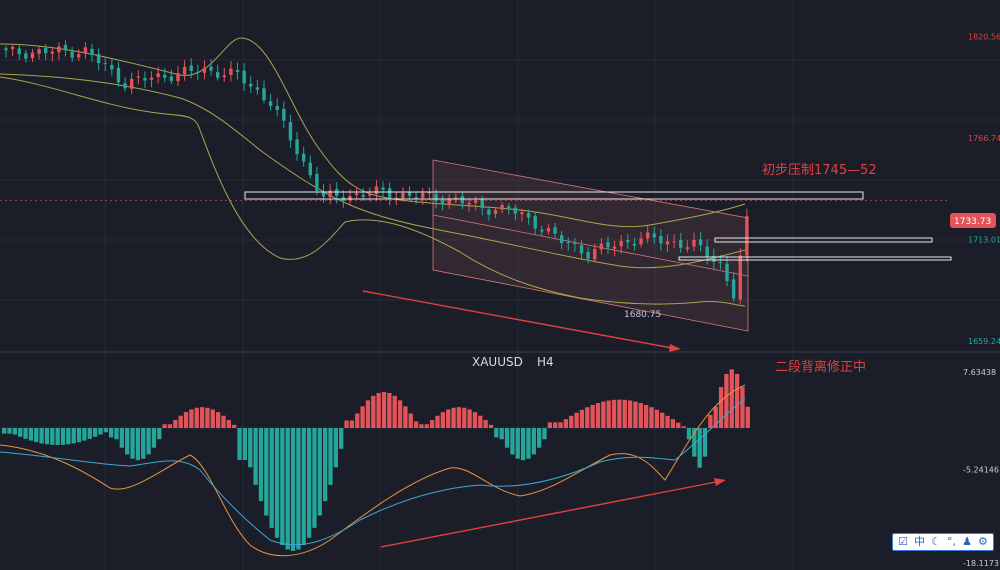  Describe the element at coordinates (943, 542) in the screenshot. I see `floating-toolbar: ☑ 中 ☾ °, ♟ ⚙` at that location.